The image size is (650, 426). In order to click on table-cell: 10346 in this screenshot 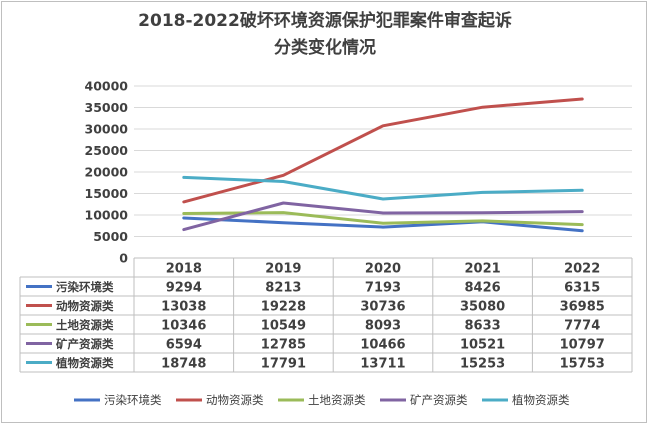, I will do `click(183, 326)`.